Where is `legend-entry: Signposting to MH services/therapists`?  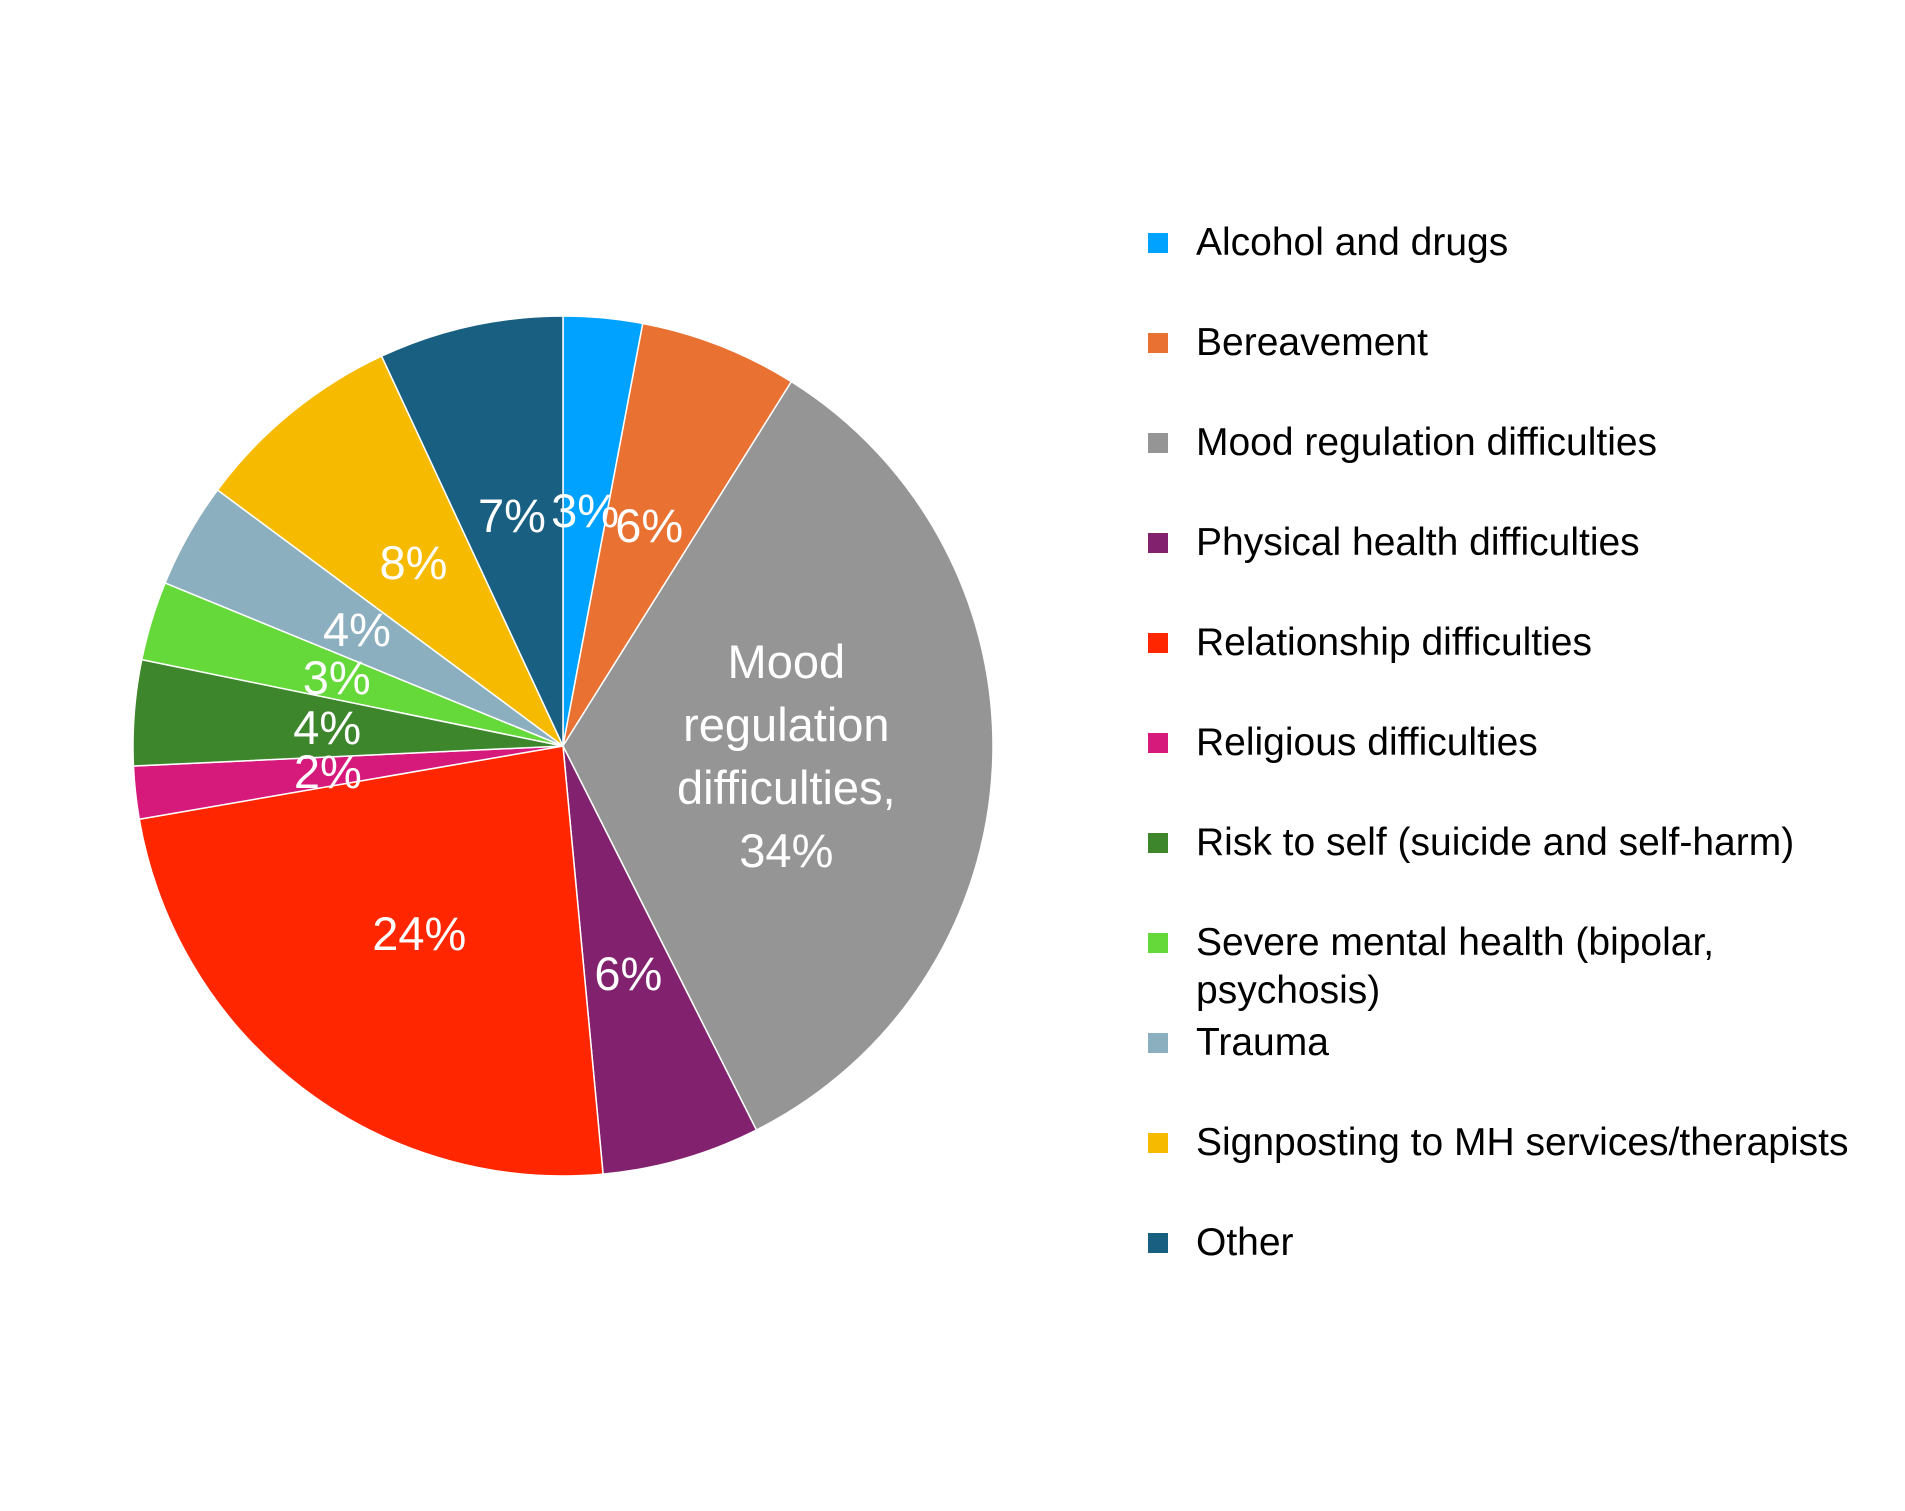
legend-entry: Signposting to MH services/therapists is located at coordinates (1518, 1143).